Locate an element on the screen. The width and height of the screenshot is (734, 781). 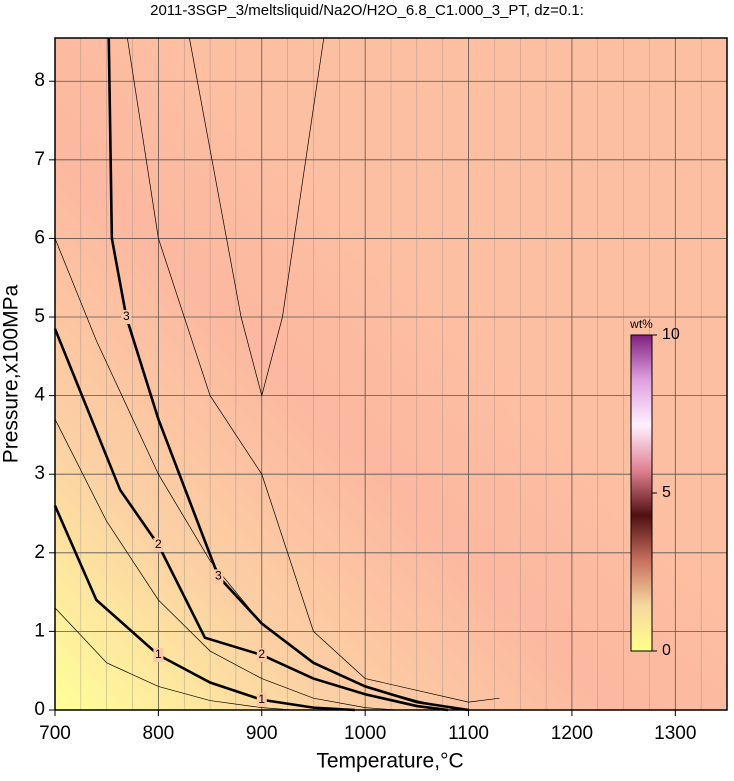
colorbar-tick-label: 10 is located at coordinates (671, 334).